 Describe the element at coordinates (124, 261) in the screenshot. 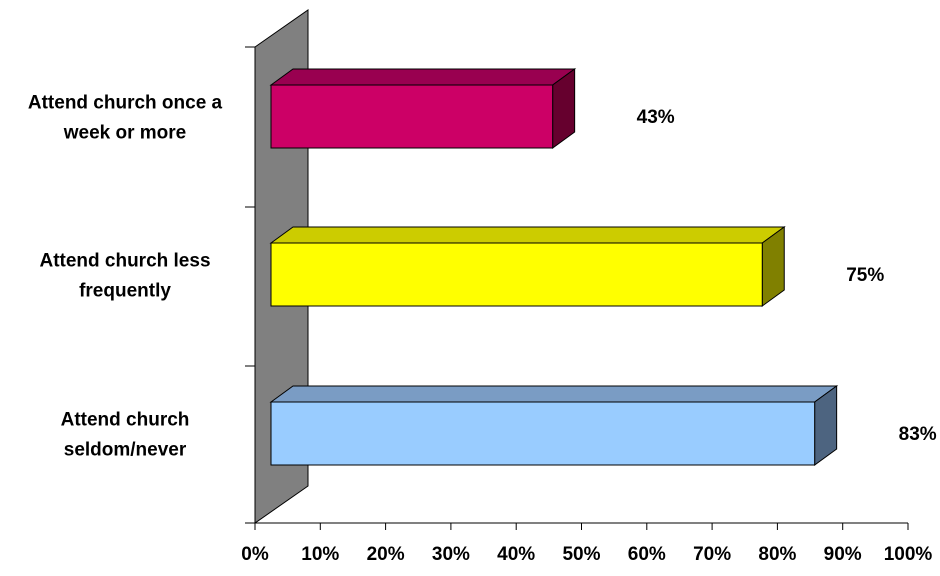

I see `category-label: Attend church less` at that location.